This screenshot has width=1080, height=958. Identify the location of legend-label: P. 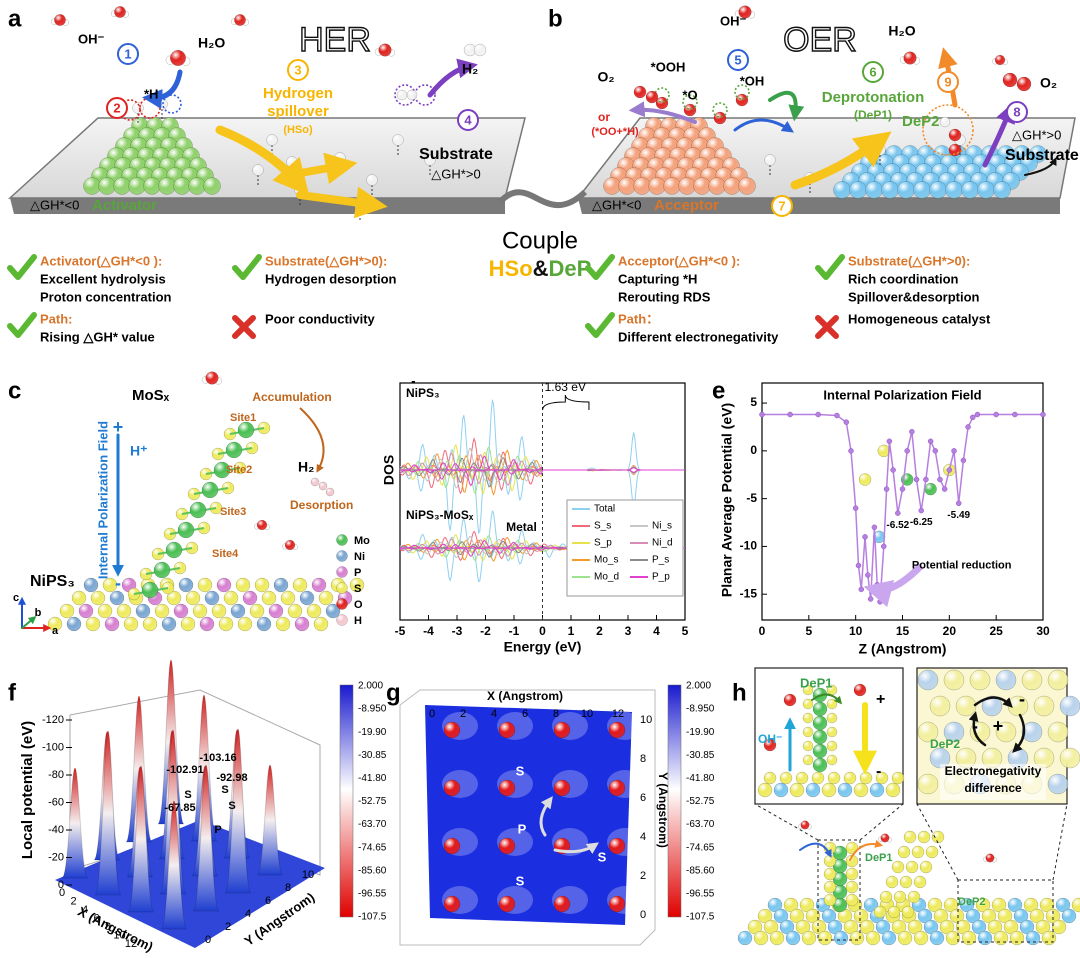
(357, 573).